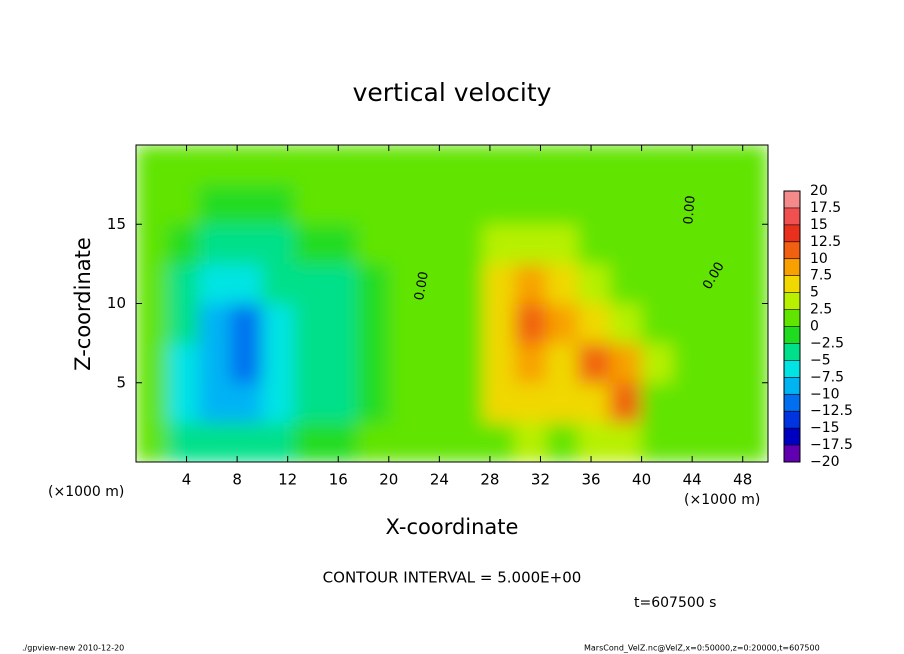 This screenshot has height=654, width=904. Describe the element at coordinates (825, 394) in the screenshot. I see `colorbar-label: −10` at that location.